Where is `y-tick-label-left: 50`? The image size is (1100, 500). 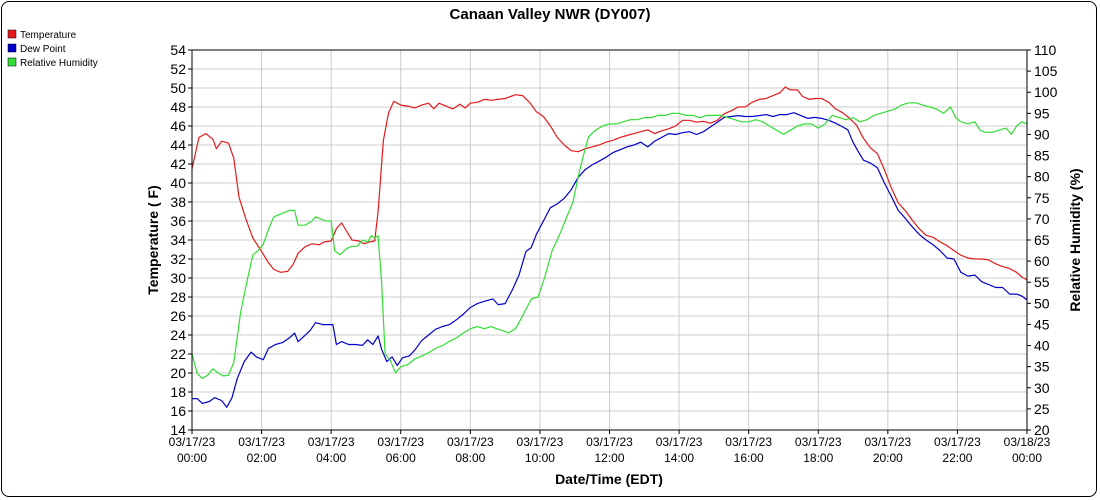
y-tick-label-left: 50 is located at coordinates (178, 88).